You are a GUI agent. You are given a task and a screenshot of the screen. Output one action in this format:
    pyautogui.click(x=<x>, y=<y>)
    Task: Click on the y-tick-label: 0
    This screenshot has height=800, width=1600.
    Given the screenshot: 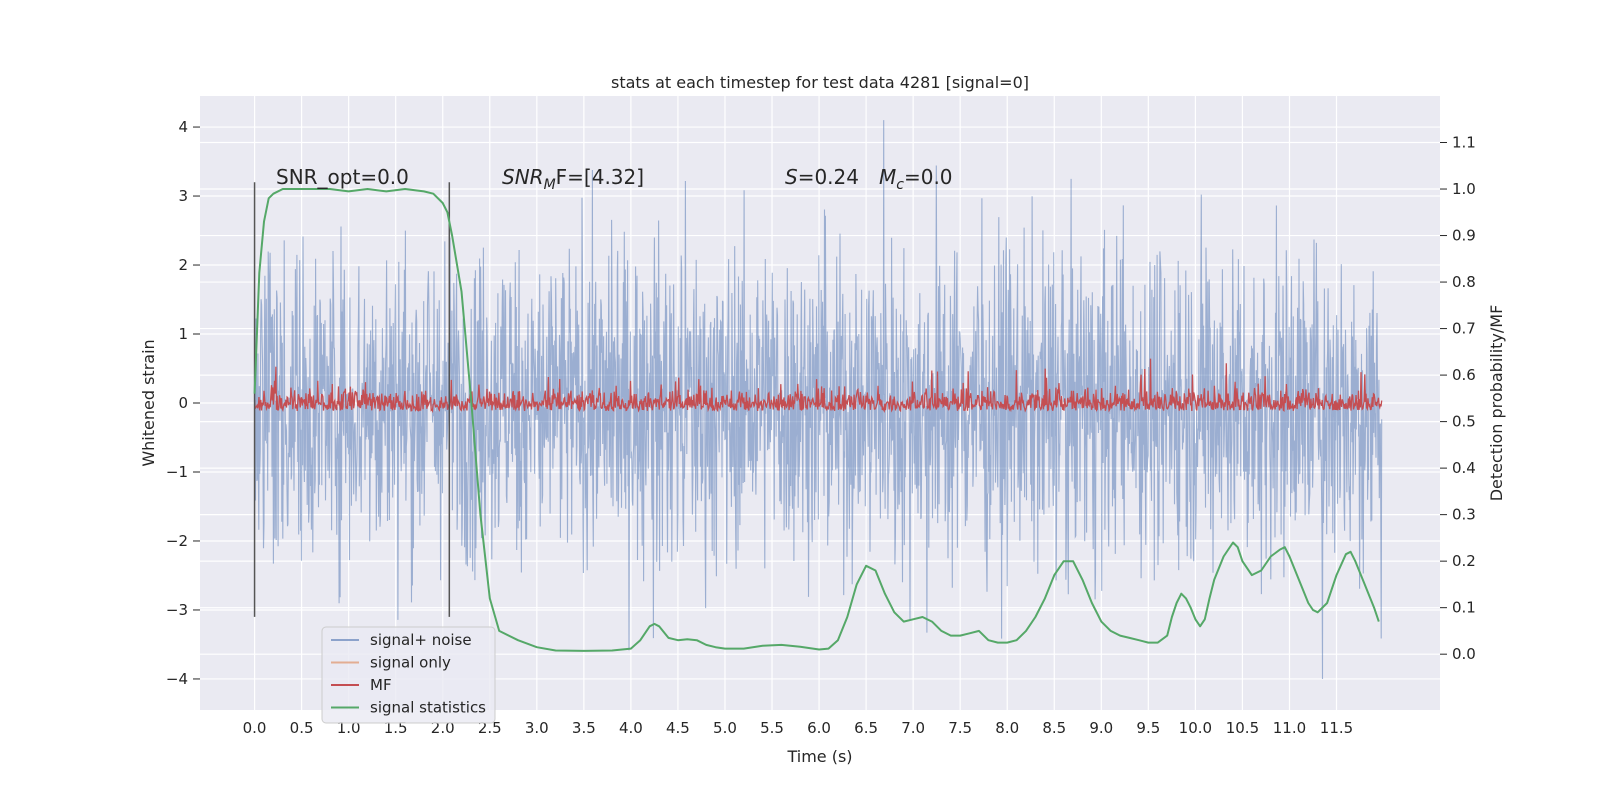 What is the action you would take?
    pyautogui.click(x=183, y=403)
    